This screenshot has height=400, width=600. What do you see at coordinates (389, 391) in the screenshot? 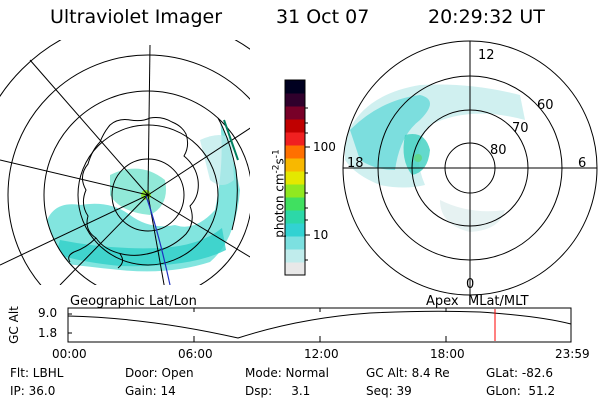
I see `info-seq: Seq: 39` at bounding box center [389, 391].